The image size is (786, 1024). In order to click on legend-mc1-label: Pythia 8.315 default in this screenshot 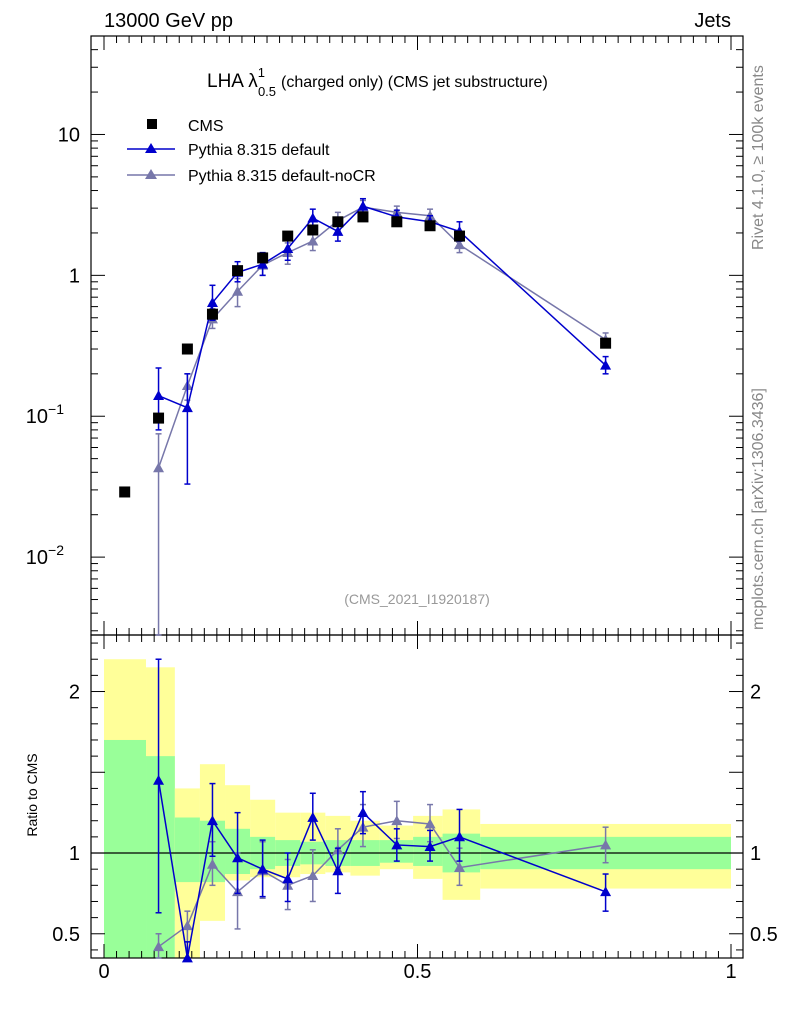, I will do `click(259, 150)`.